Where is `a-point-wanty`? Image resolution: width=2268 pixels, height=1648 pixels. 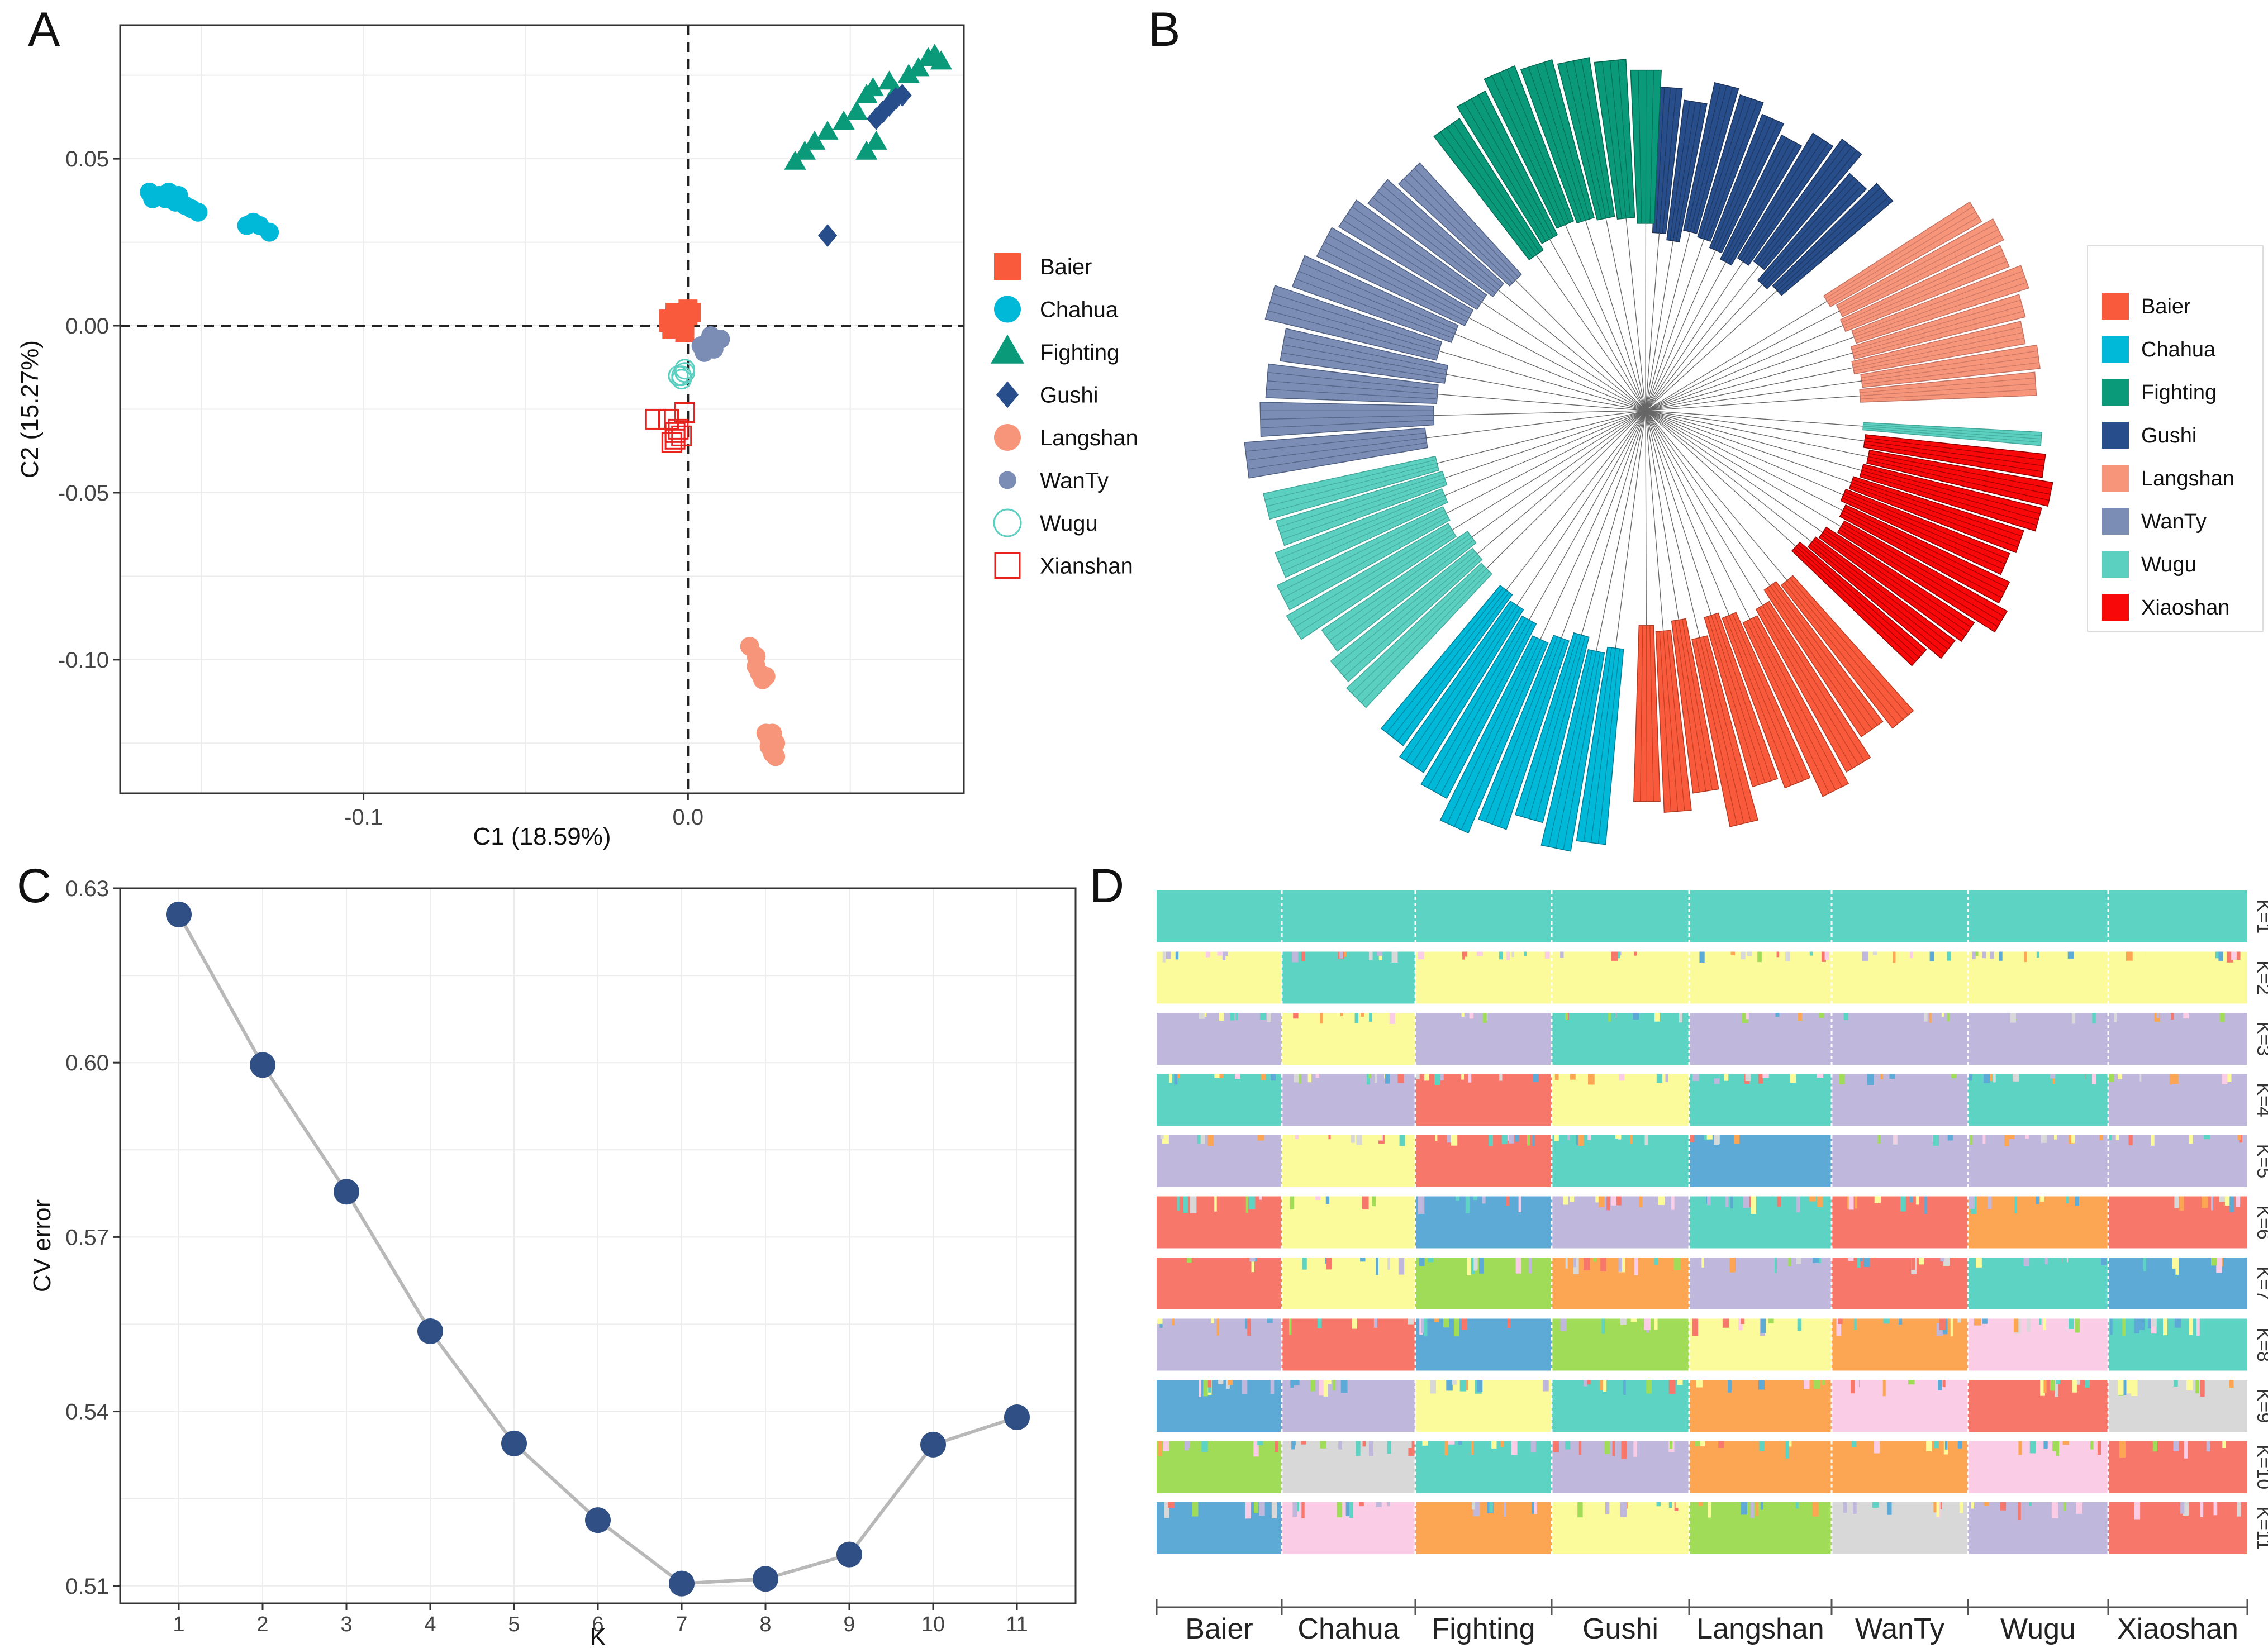
a-point-wanty is located at coordinates (704, 352).